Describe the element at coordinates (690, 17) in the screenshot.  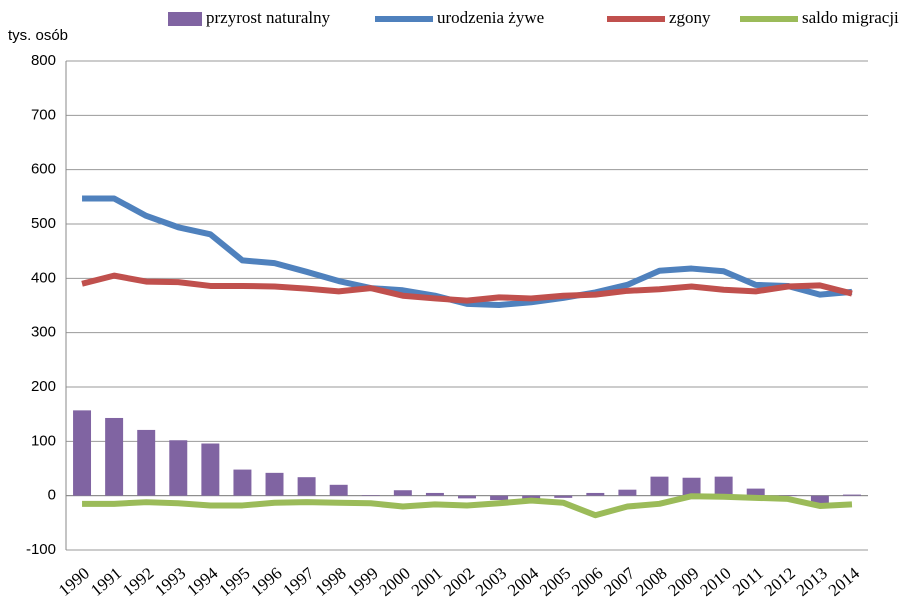
I see `legend-label: zgony` at that location.